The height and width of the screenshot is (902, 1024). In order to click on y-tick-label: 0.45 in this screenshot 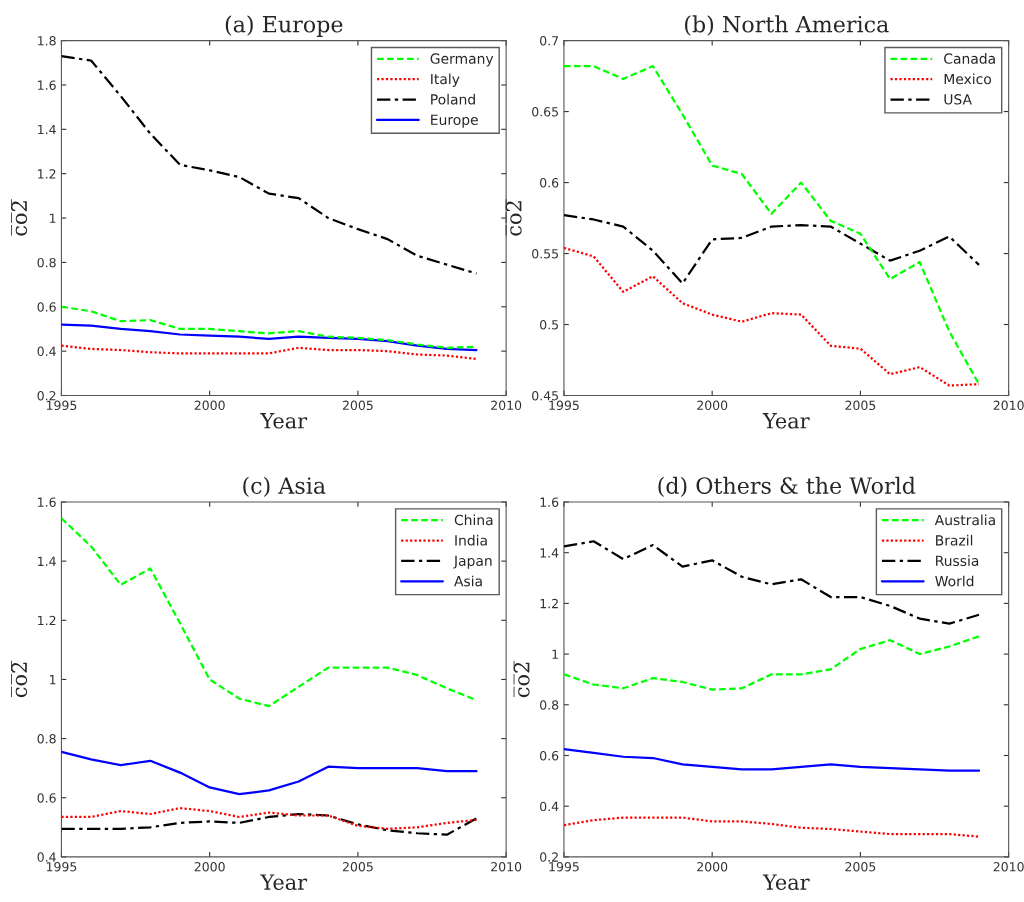, I will do `click(545, 395)`.